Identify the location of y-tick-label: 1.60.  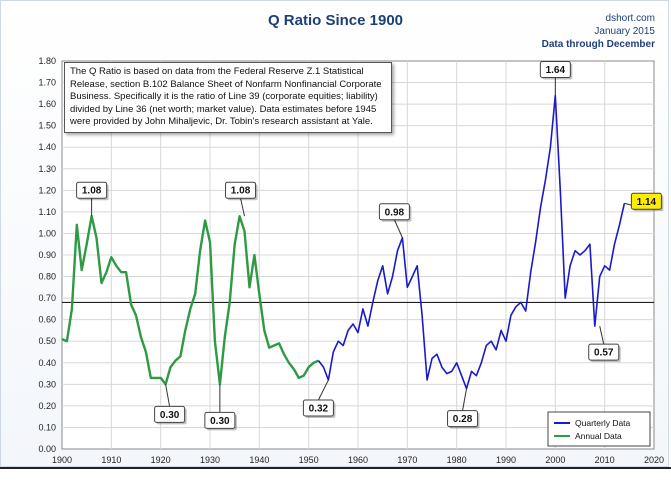
(47, 104).